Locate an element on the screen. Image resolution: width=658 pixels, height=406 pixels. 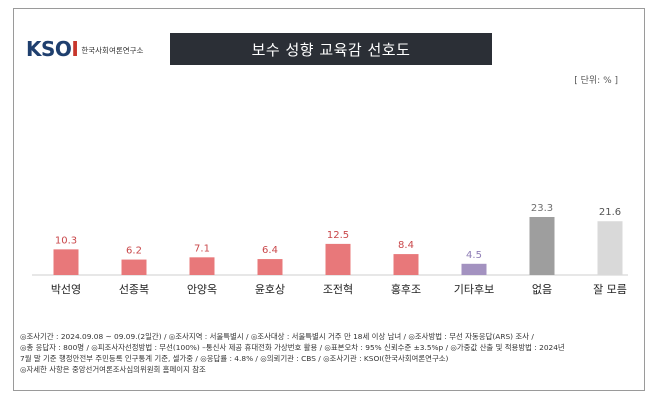
category-label-2: 선종복 is located at coordinates (134, 289).